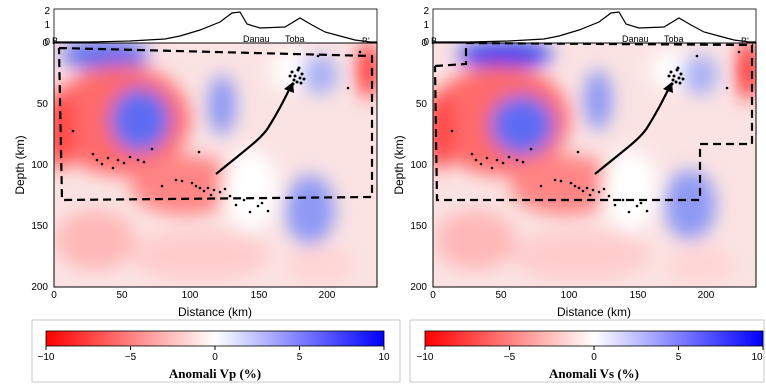  What do you see at coordinates (587, 351) in the screenshot?
I see `colorbar-vs: −10 −5 0 5 10 Anomali Vs (%)` at bounding box center [587, 351].